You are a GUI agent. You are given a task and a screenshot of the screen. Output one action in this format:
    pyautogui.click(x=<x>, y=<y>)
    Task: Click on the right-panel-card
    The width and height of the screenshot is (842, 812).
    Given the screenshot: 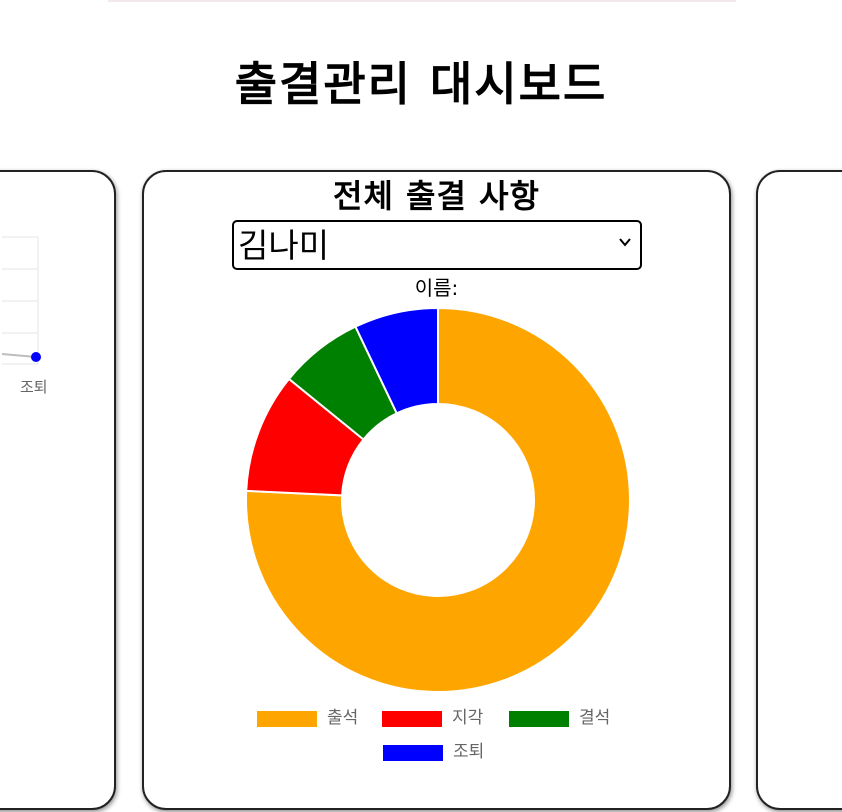 What is the action you would take?
    pyautogui.click(x=799, y=490)
    